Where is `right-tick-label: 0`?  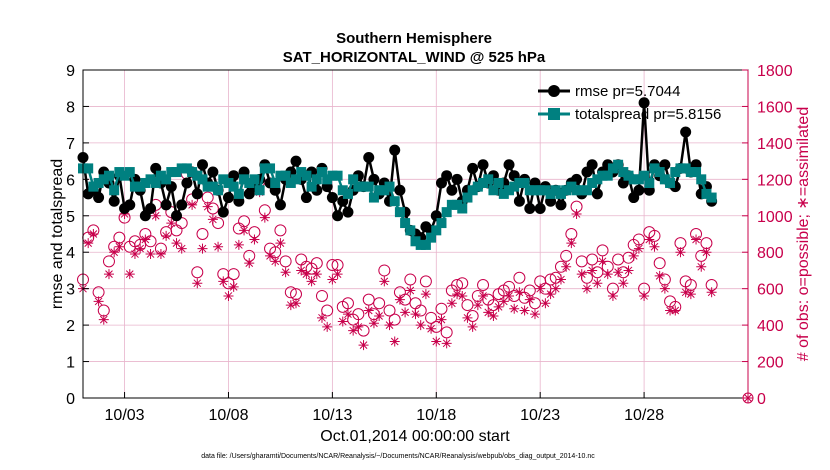
right-tick-label: 0 is located at coordinates (761, 399).